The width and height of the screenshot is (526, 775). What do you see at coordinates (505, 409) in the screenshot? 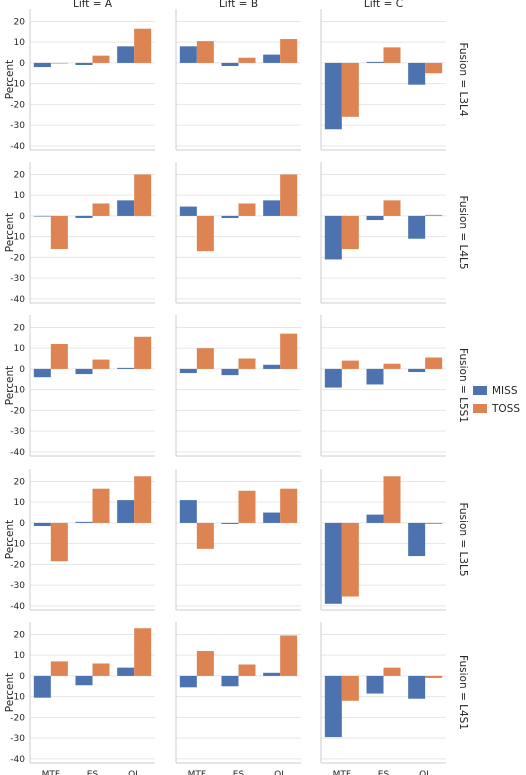
I see `legend-label: TOSS` at bounding box center [505, 409].